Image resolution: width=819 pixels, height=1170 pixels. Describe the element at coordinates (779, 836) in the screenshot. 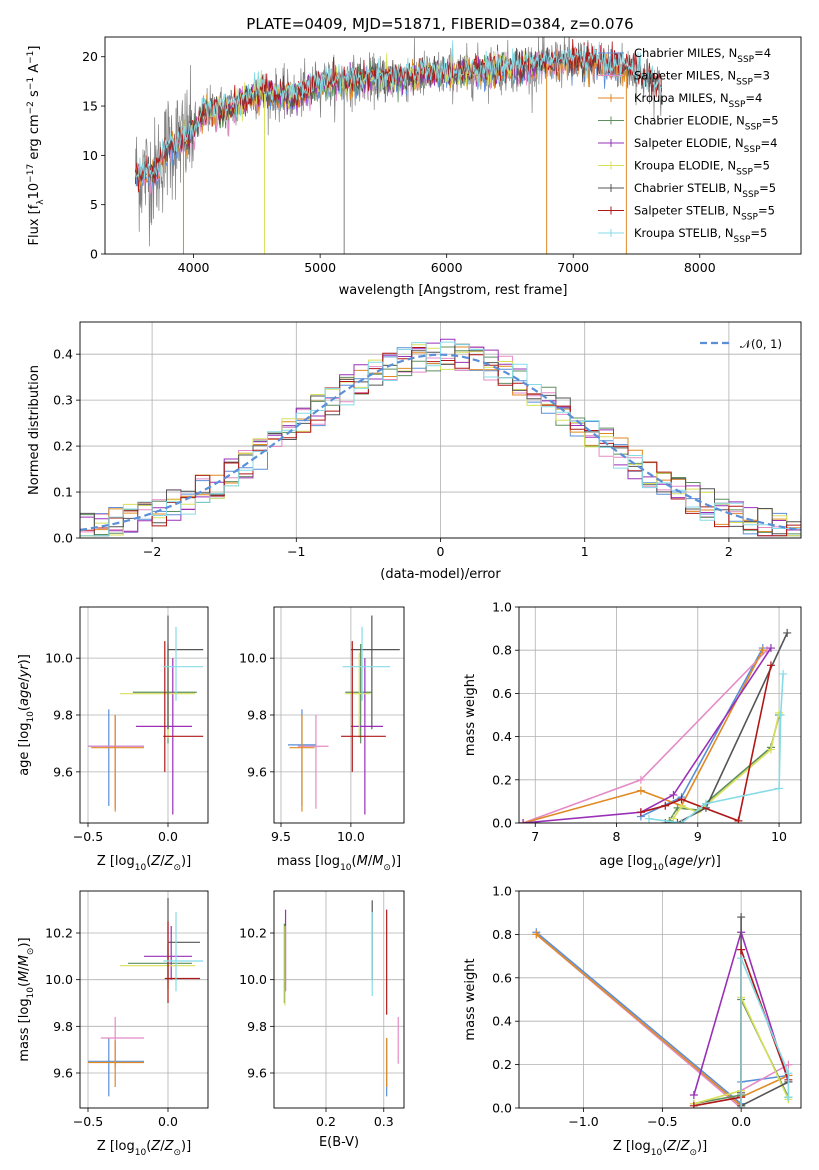

I see `x-tick-label: 10` at that location.